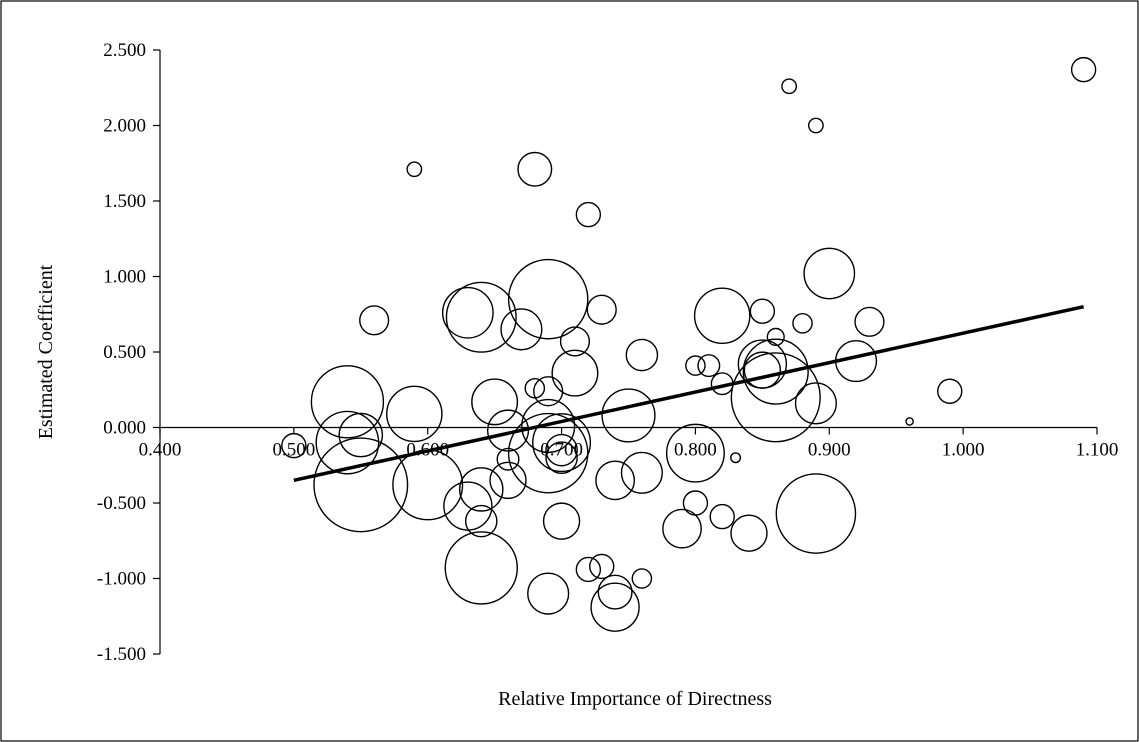 This screenshot has width=1139, height=742. What do you see at coordinates (124, 428) in the screenshot?
I see `y-tick-label: 0.000` at bounding box center [124, 428].